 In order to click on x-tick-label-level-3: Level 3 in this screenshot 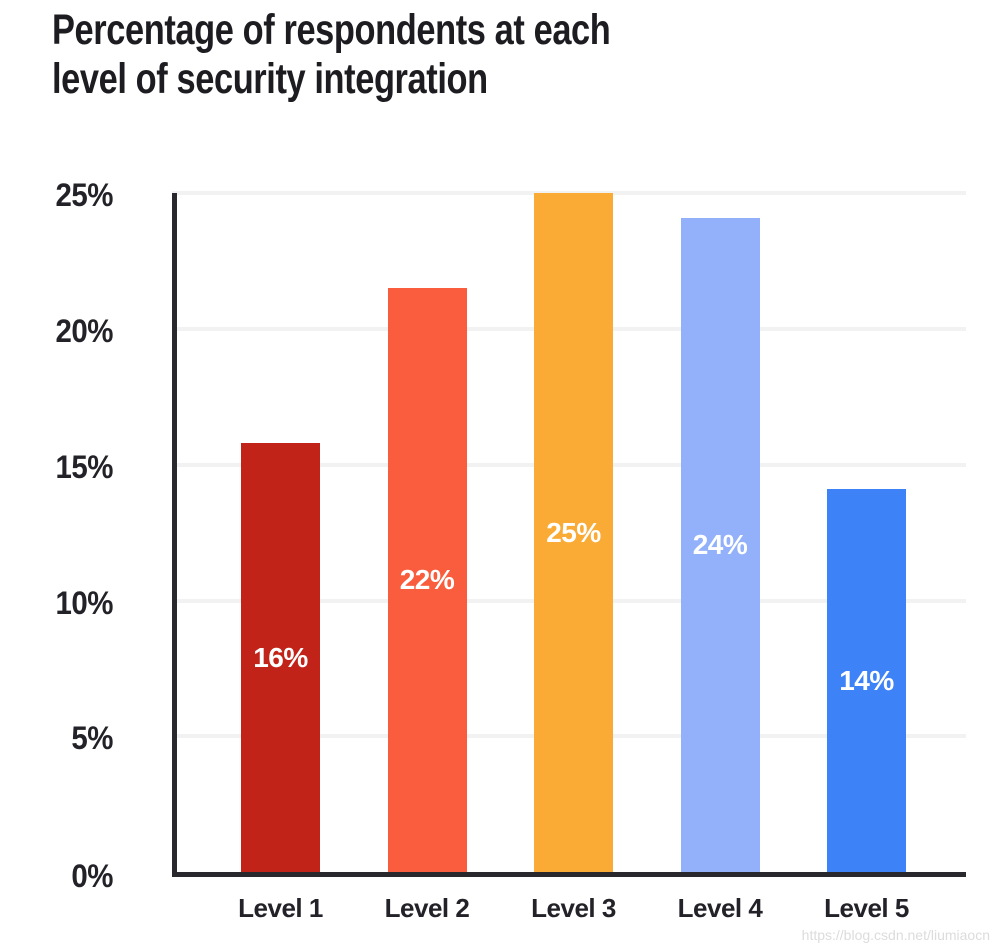, I will do `click(573, 908)`.